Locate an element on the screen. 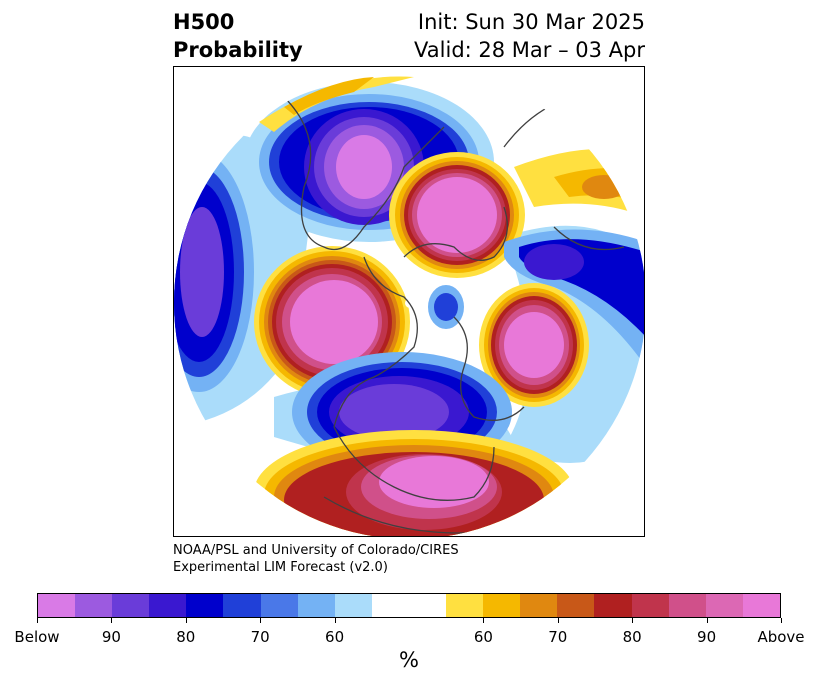 The width and height of the screenshot is (819, 686). colorbar-tick-label: Above is located at coordinates (781, 637).